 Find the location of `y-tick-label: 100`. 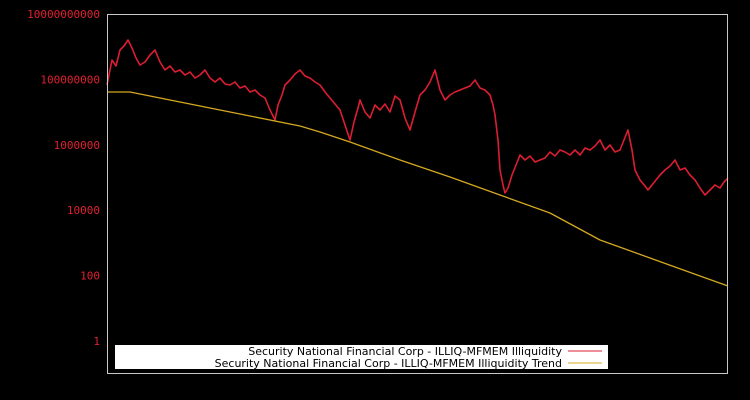

y-tick-label: 100 is located at coordinates (90, 276).